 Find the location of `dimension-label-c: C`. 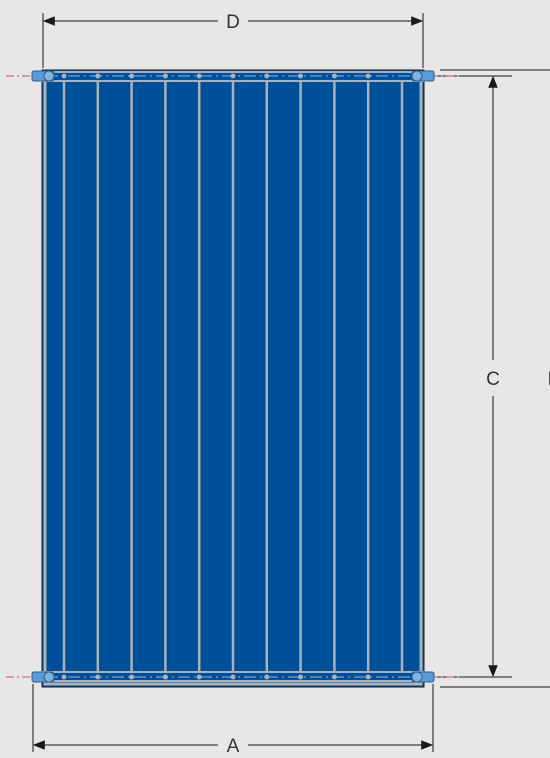

dimension-label-c: C is located at coordinates (493, 379).